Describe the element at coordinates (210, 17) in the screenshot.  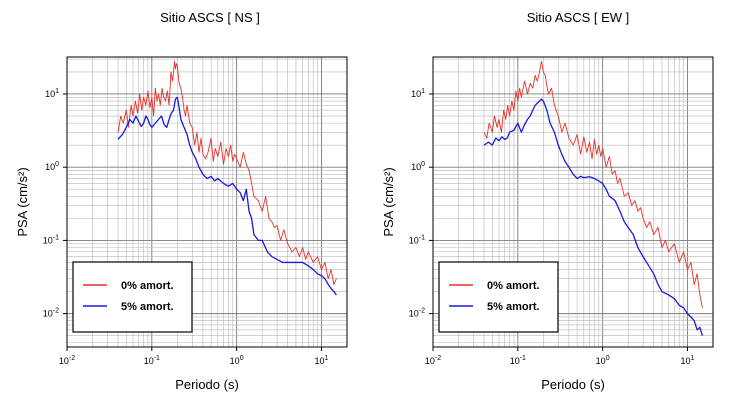
I see `chart-title: Sitio ASCS [ NS ]` at that location.